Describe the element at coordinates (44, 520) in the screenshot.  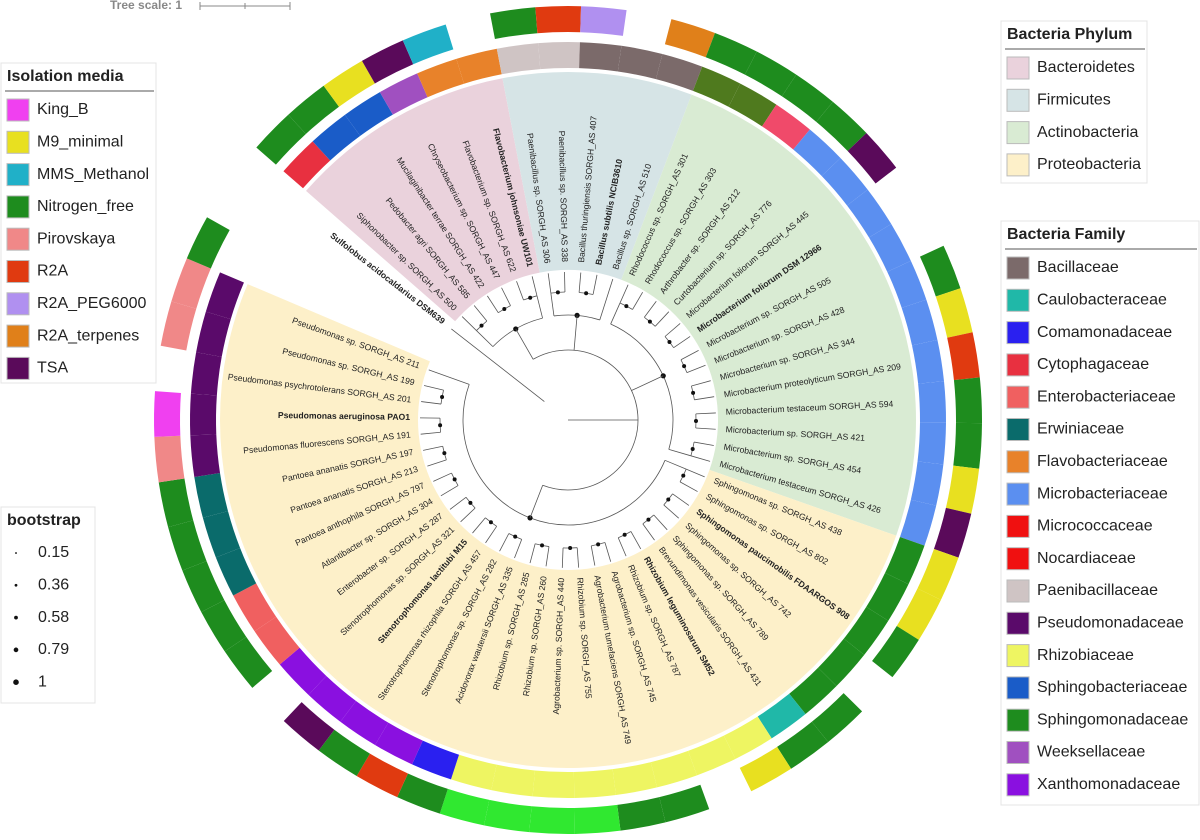
I see `legend-title: bootstrap` at that location.